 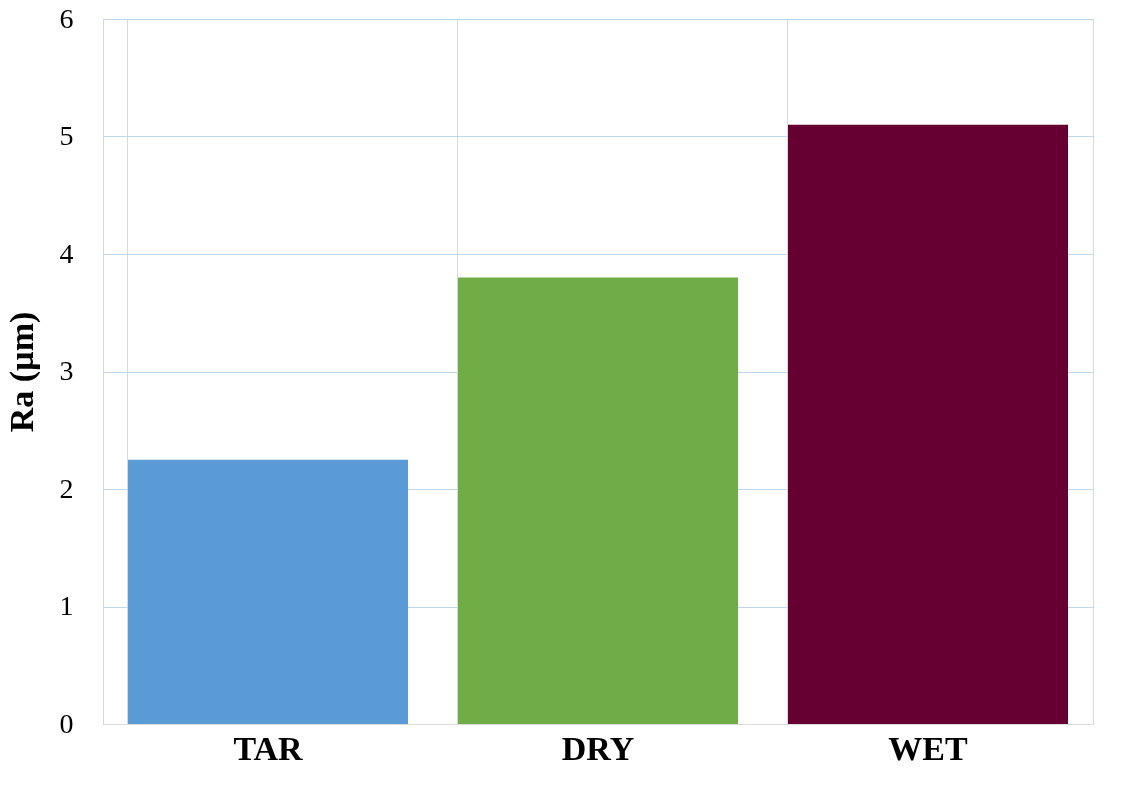 What do you see at coordinates (21, 372) in the screenshot?
I see `y-axis-title: Ra (µm)` at bounding box center [21, 372].